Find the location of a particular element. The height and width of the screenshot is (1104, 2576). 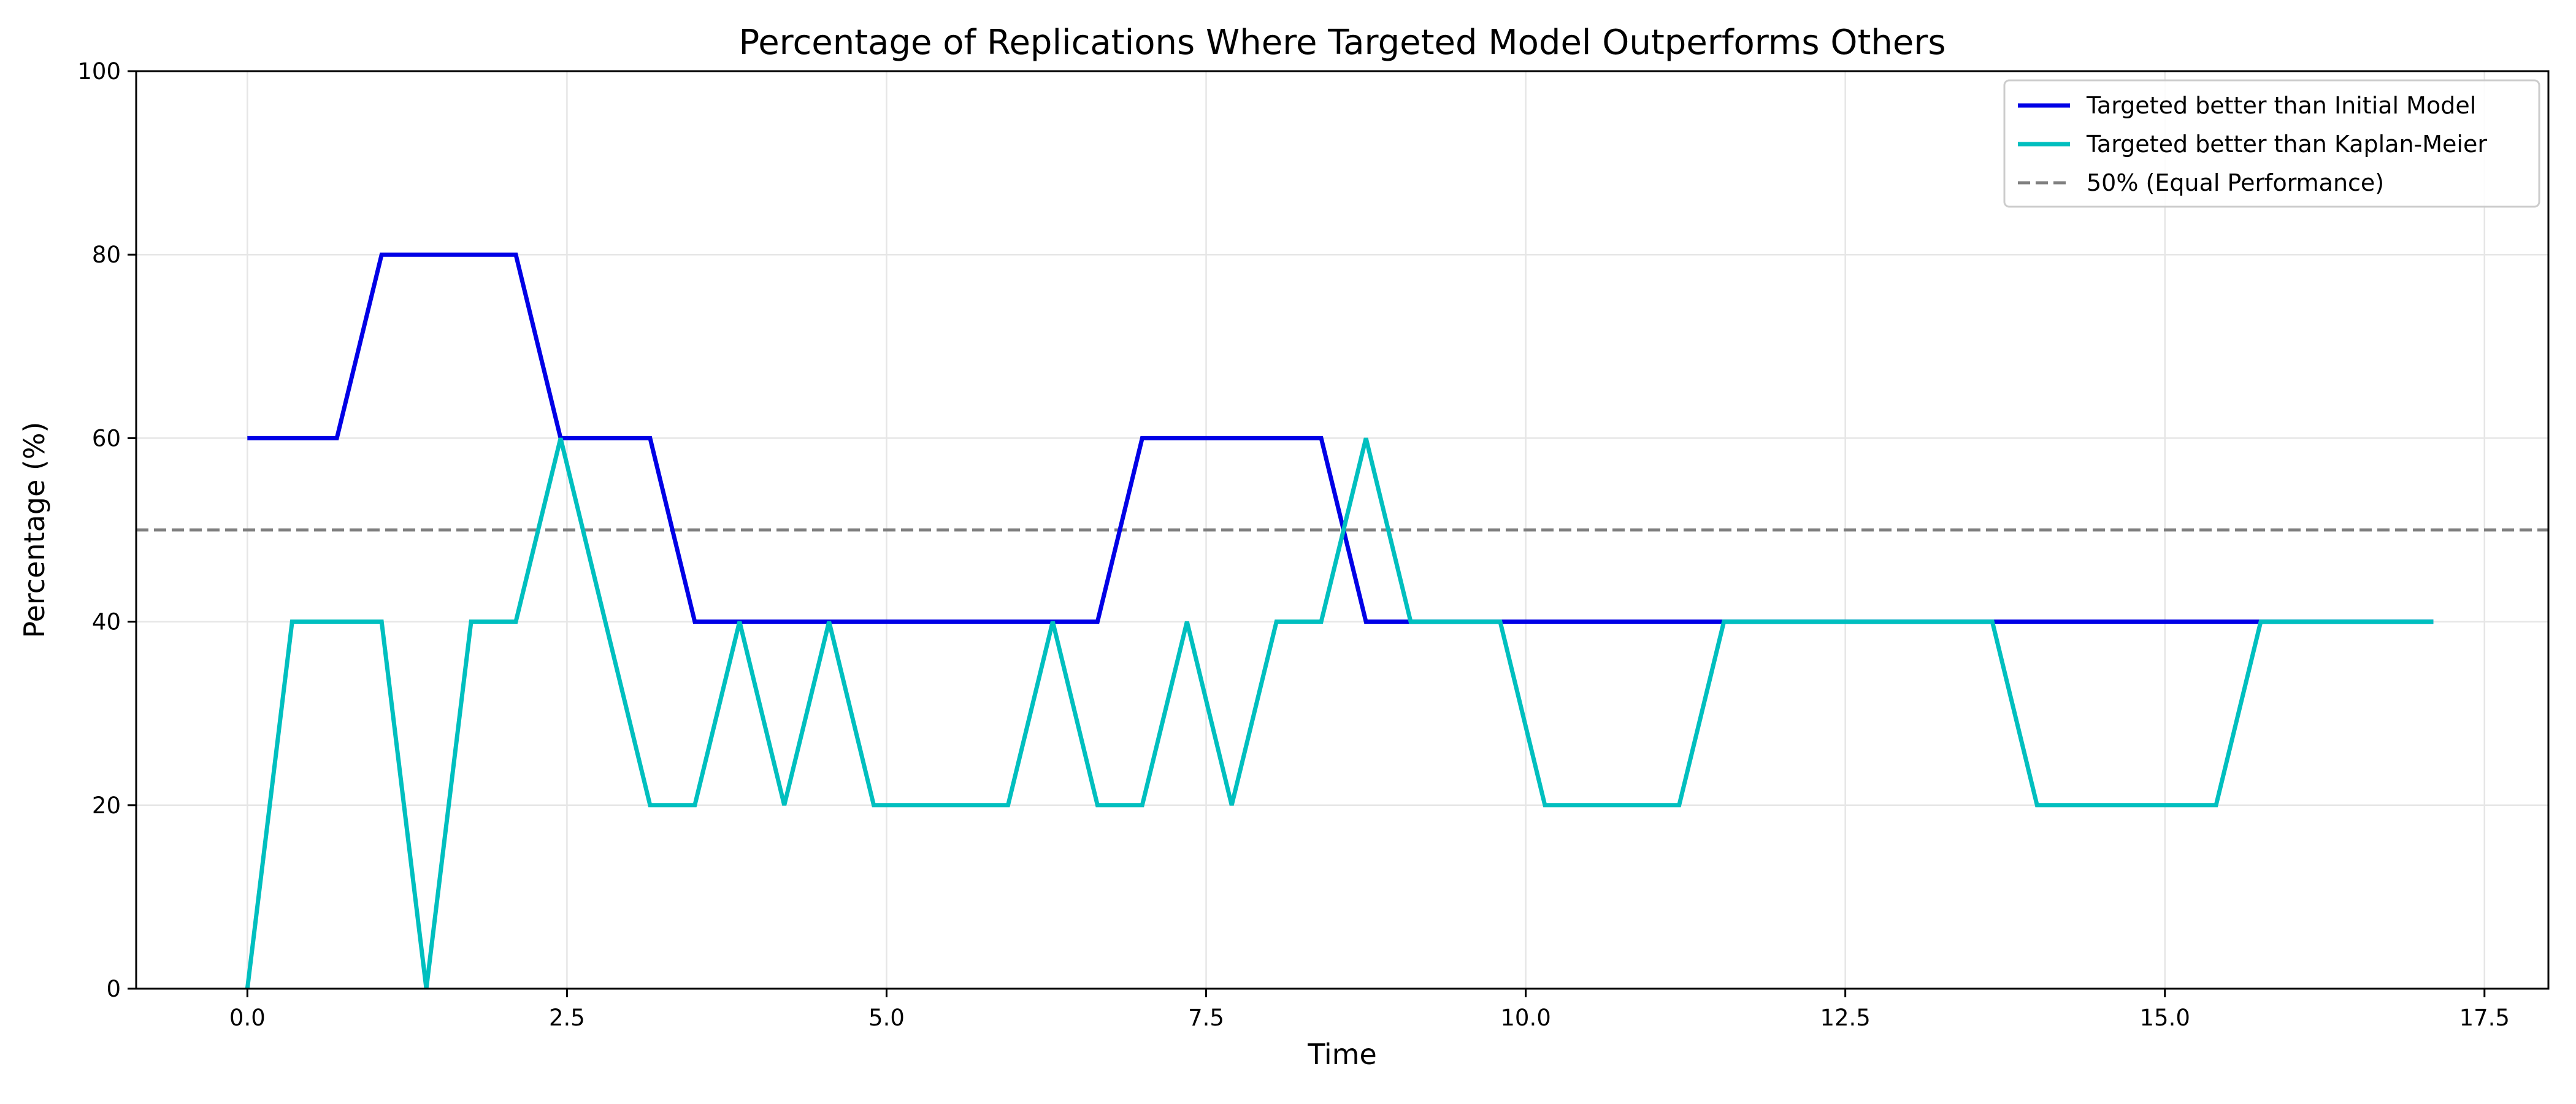

y-tick-label: 100 is located at coordinates (99, 71).